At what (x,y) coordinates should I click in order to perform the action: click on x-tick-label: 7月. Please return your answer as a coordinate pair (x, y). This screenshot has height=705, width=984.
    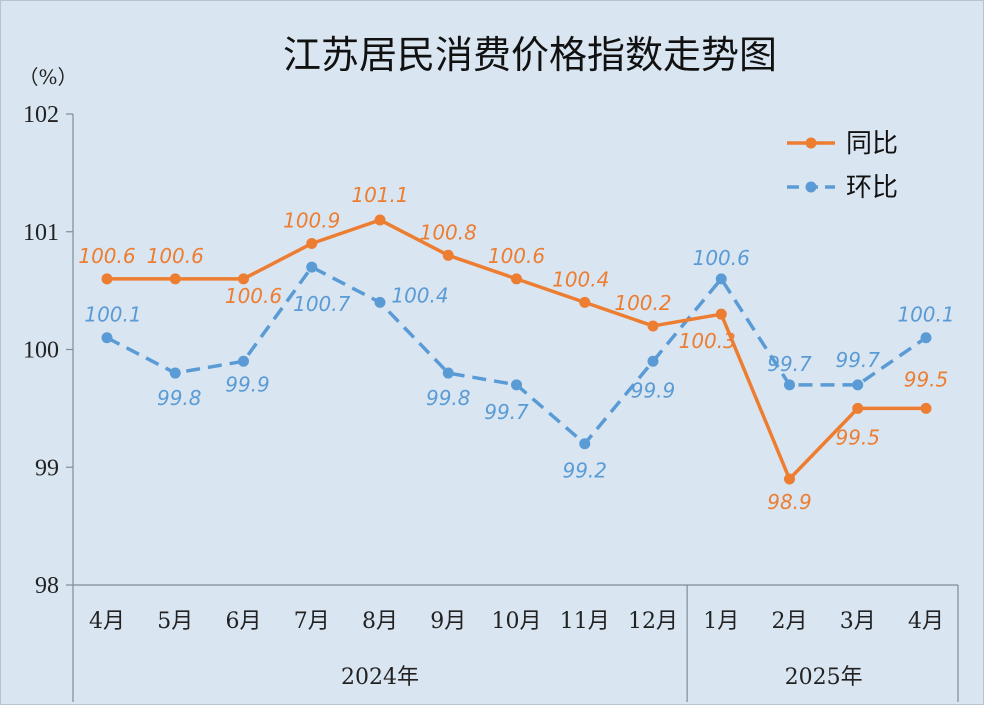
    Looking at the image, I should click on (312, 621).